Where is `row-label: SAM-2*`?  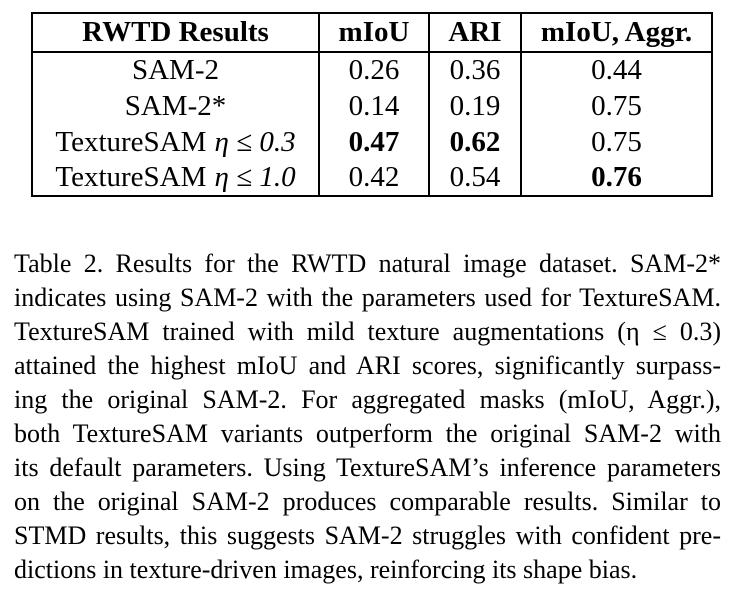 row-label: SAM-2* is located at coordinates (175, 106).